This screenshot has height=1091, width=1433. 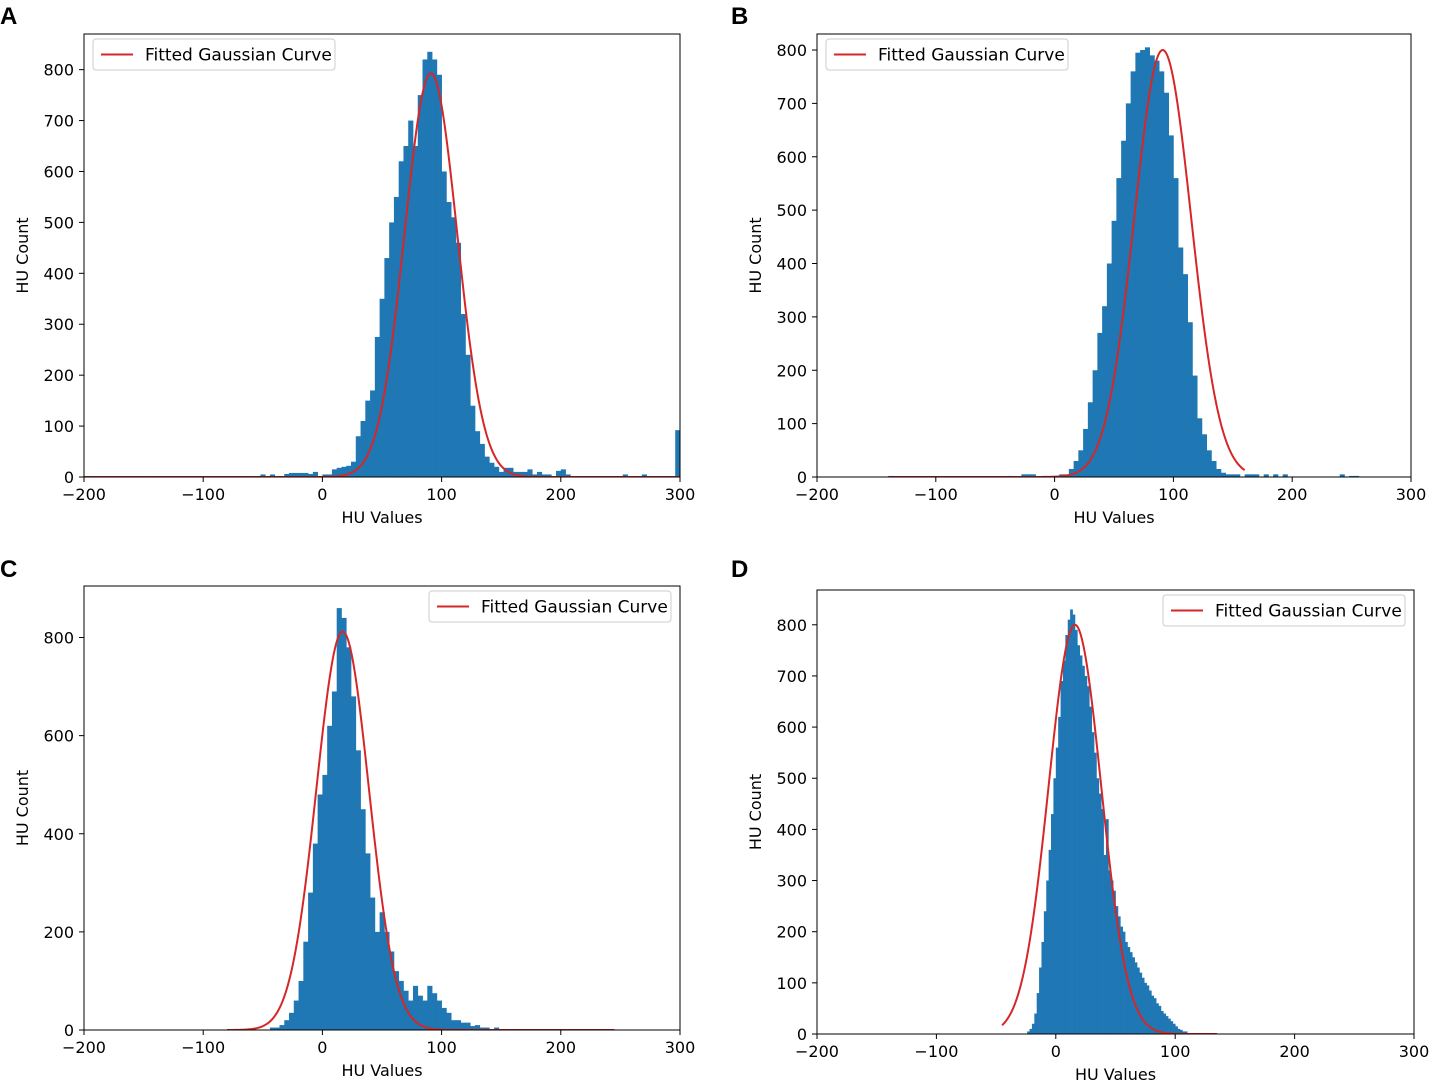 I want to click on y-tick-label: 700, so click(x=791, y=103).